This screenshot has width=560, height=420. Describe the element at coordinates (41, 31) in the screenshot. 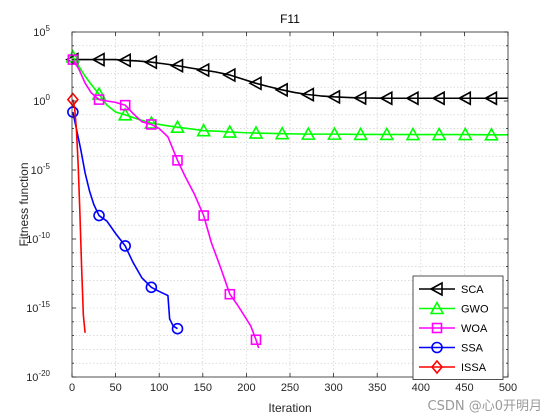

I see `y-tick-label: 10⁵` at that location.